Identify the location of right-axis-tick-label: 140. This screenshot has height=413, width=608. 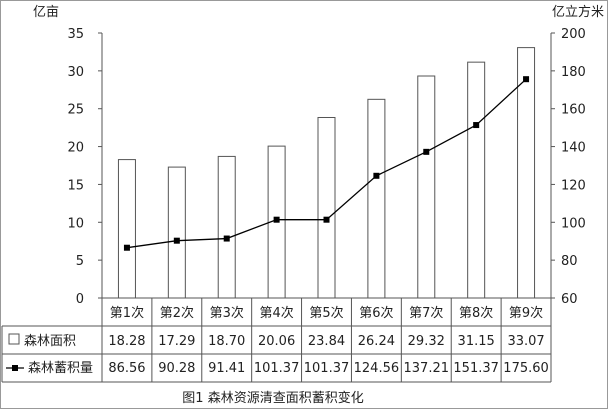
(573, 148).